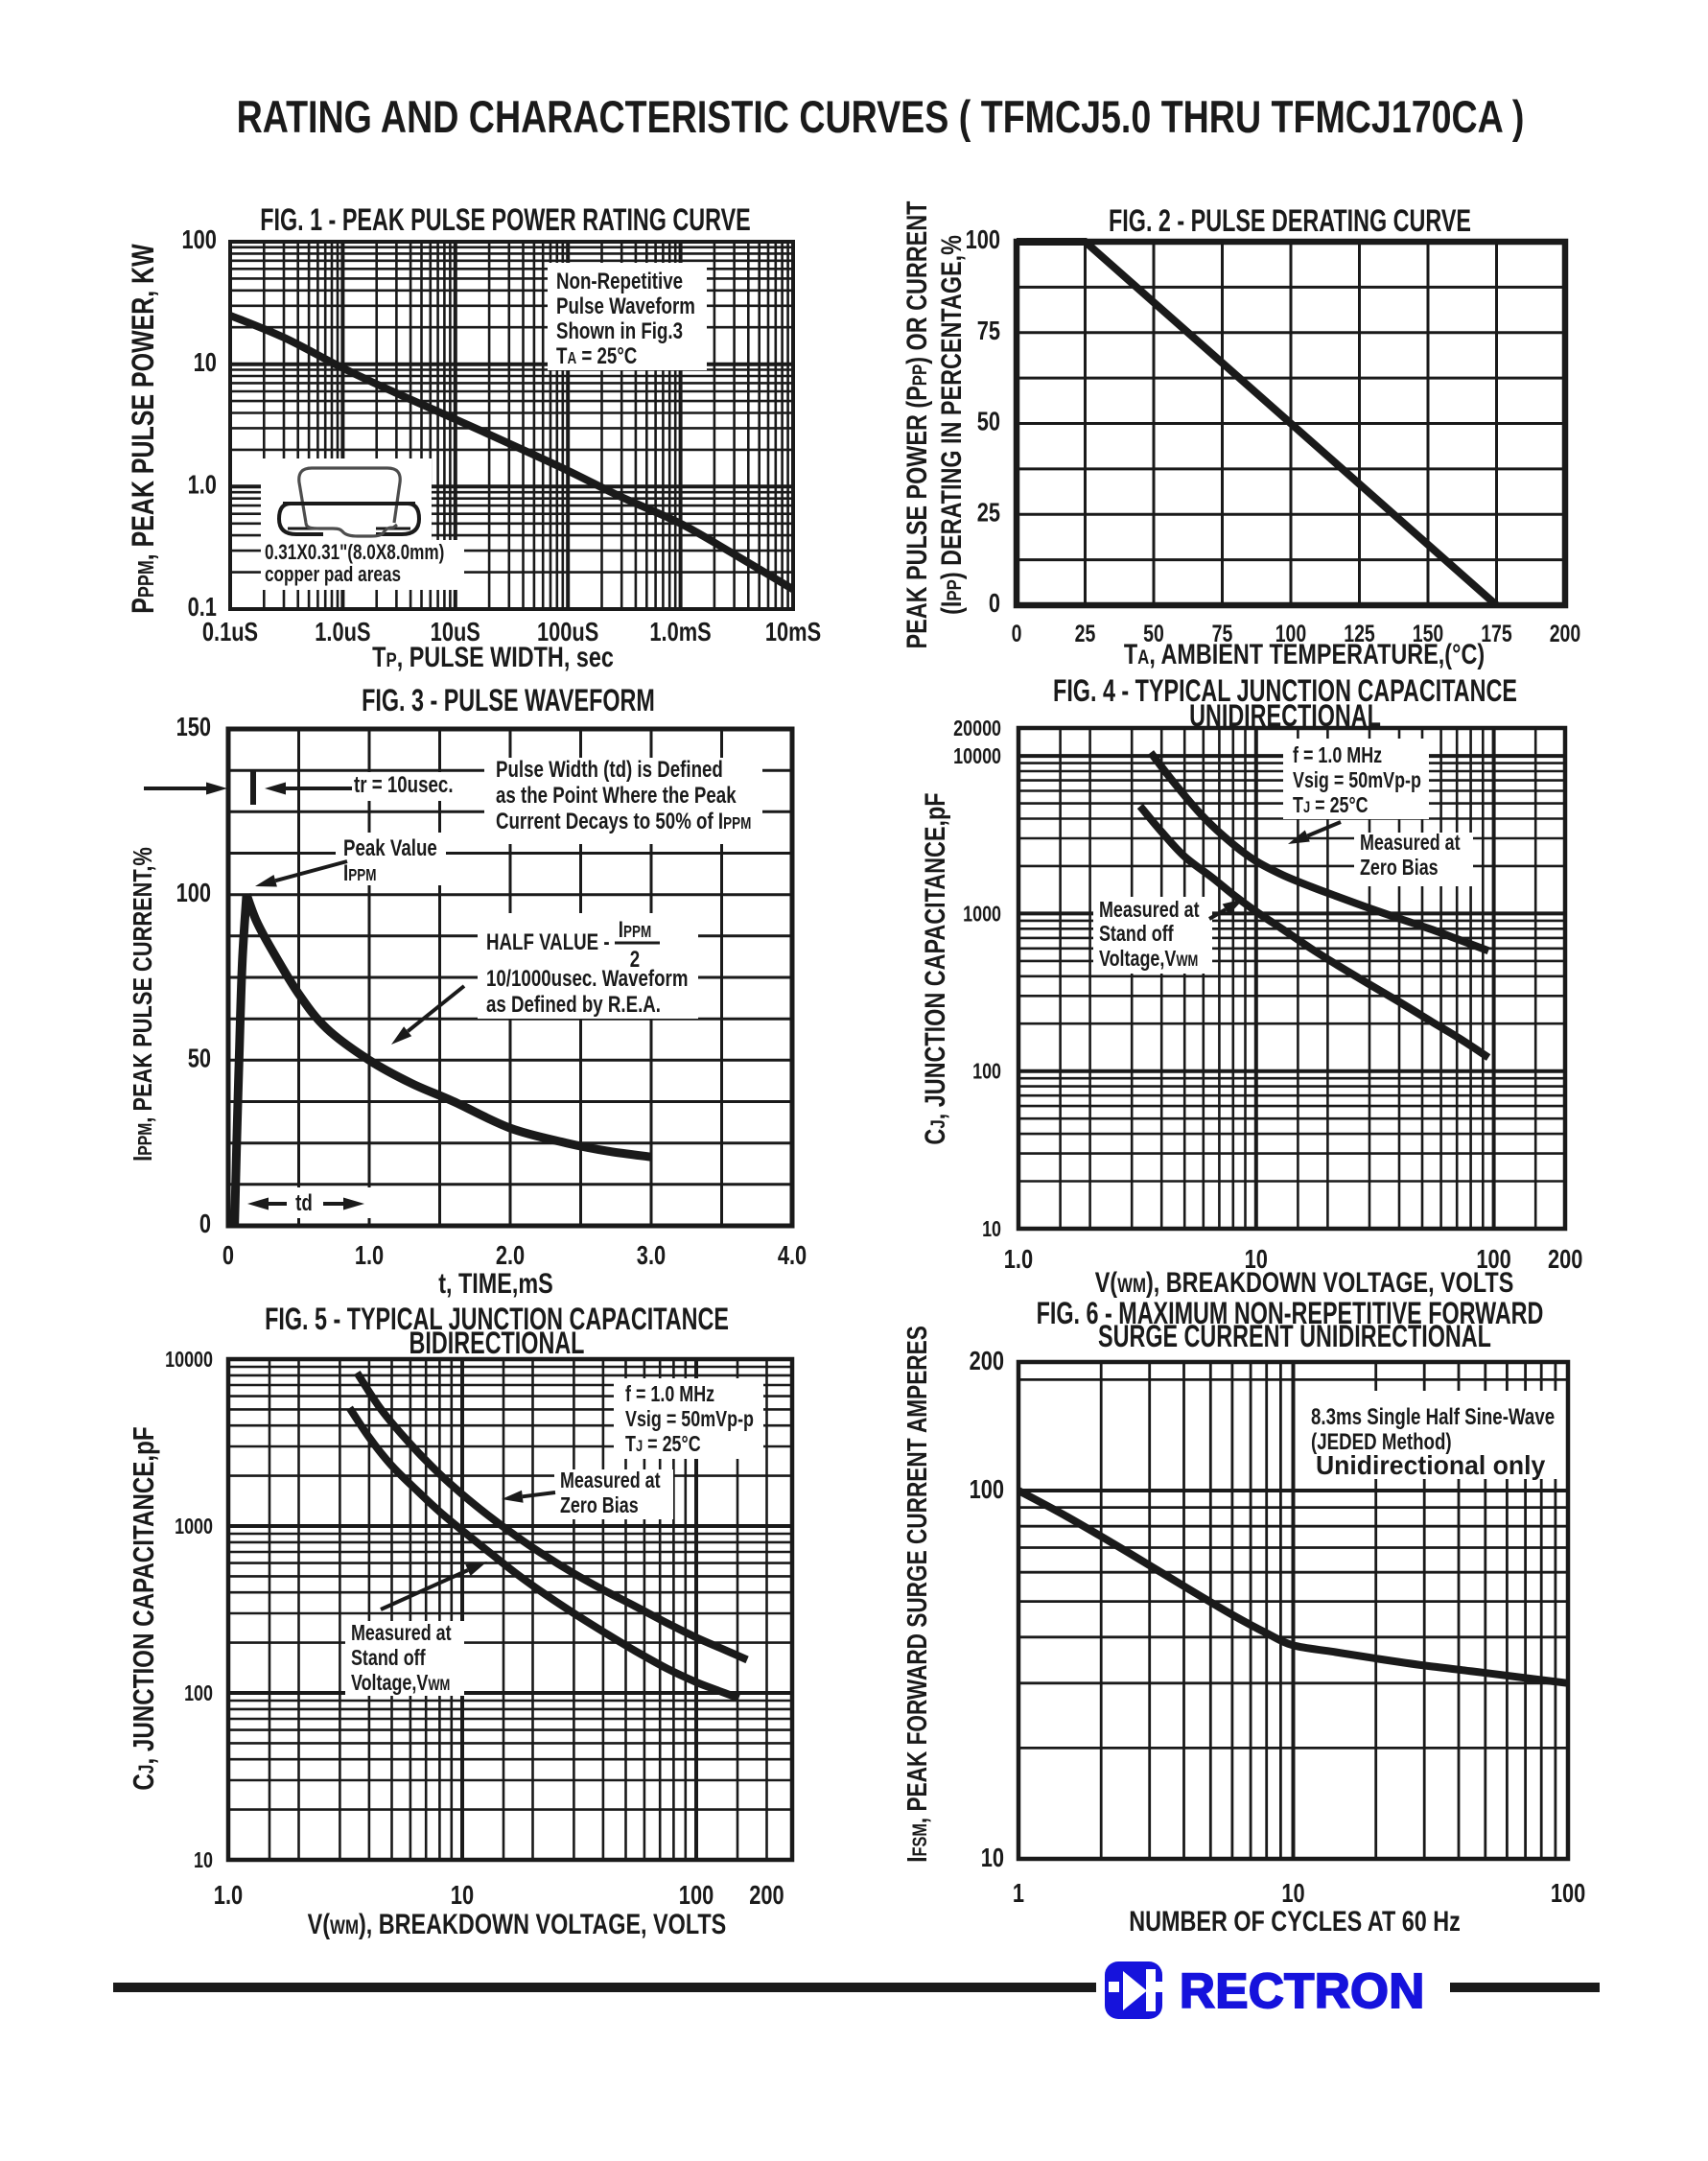 The image size is (1708, 2161). Describe the element at coordinates (203, 607) in the screenshot. I see `svg-text: 0.1` at that location.